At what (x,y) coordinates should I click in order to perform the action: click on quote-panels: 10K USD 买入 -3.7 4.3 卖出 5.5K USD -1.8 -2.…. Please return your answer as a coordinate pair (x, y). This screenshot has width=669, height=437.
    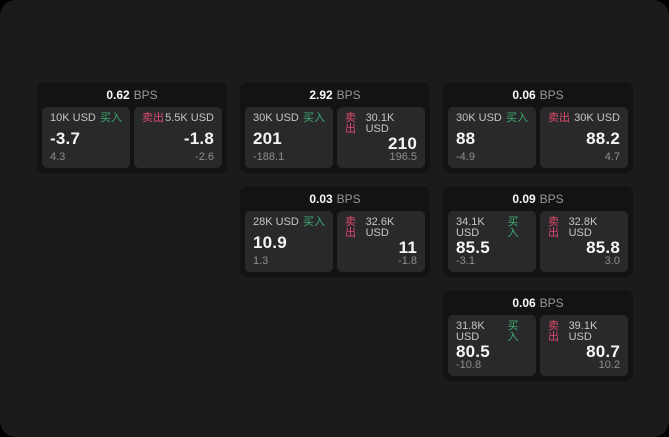
    Looking at the image, I should click on (132, 140).